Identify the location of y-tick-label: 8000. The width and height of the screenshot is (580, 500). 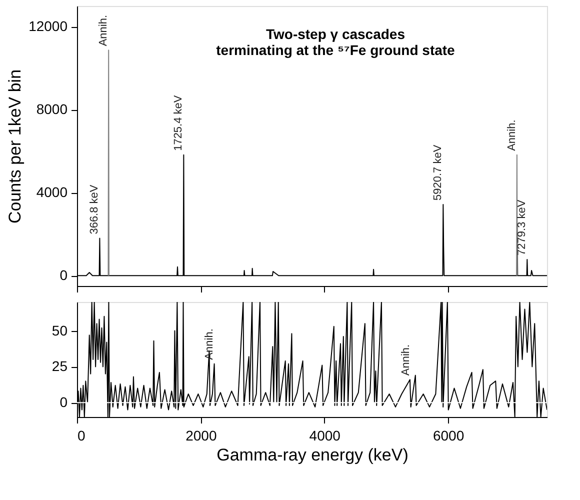
(52, 109).